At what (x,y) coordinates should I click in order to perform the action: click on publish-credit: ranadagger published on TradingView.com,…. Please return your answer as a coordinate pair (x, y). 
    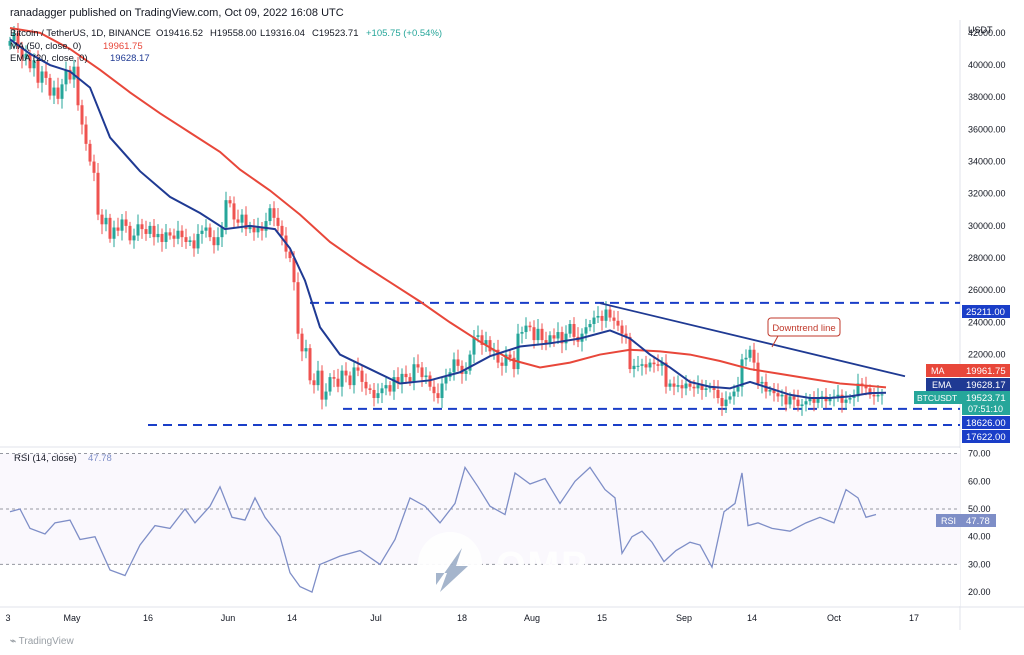
    Looking at the image, I should click on (177, 13).